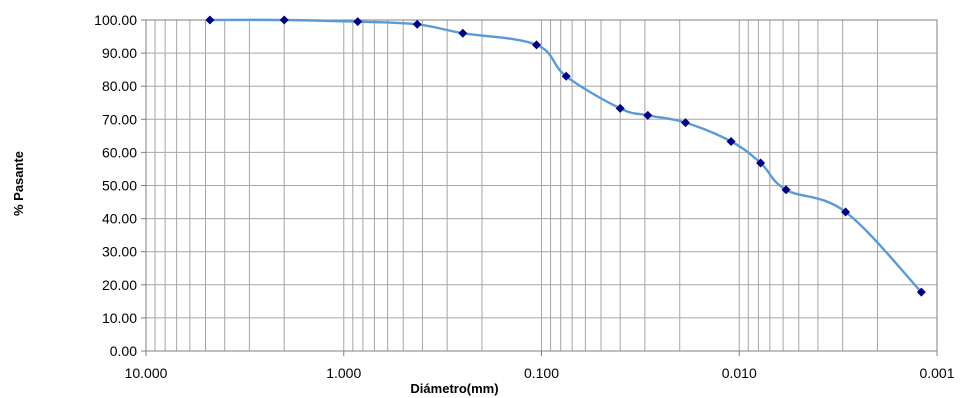 Image resolution: width=965 pixels, height=398 pixels. Describe the element at coordinates (18, 183) in the screenshot. I see `y-axis-title: % Pasante` at that location.